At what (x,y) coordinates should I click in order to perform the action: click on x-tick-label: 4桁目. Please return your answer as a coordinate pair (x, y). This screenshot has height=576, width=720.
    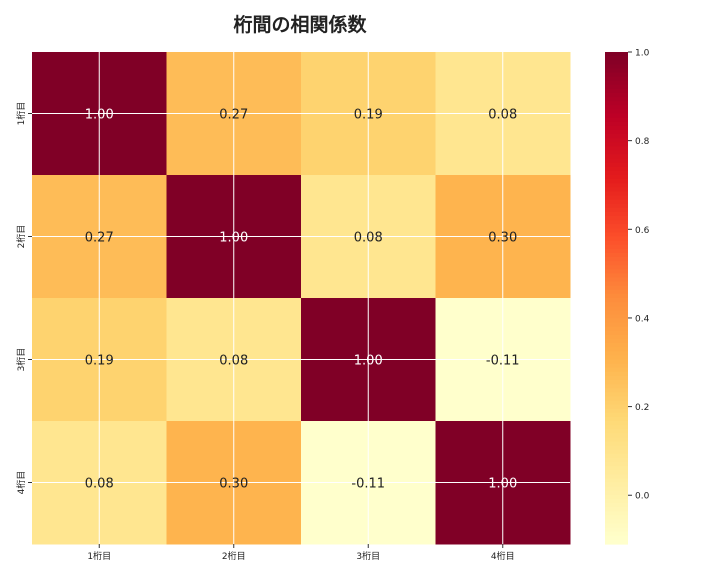
    Looking at the image, I should click on (503, 556).